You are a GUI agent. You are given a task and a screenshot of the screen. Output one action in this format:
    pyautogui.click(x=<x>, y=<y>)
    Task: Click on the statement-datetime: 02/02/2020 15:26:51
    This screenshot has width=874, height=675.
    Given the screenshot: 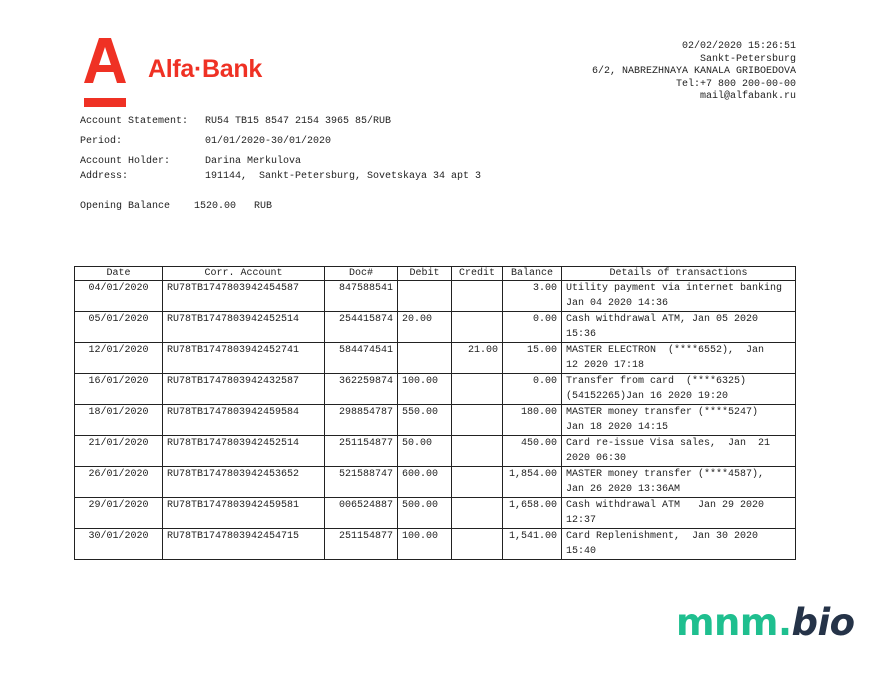 What is the action you would take?
    pyautogui.click(x=738, y=46)
    